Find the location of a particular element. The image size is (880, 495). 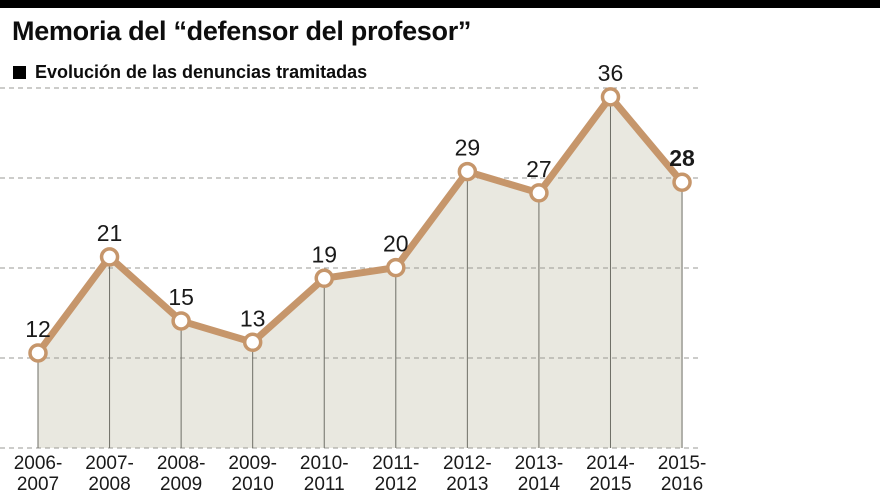

value-label: 20 is located at coordinates (396, 244).